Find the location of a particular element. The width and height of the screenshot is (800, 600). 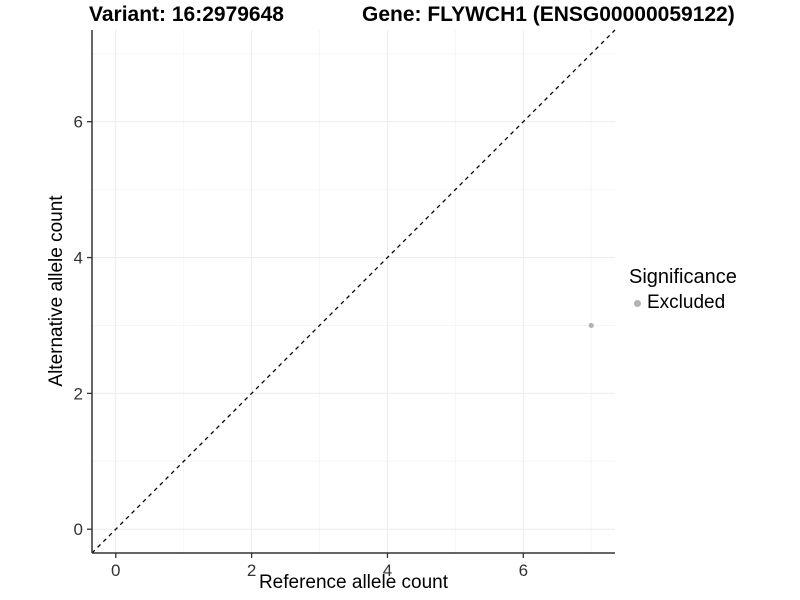

x-axis-title: Reference allele count is located at coordinates (353, 582).